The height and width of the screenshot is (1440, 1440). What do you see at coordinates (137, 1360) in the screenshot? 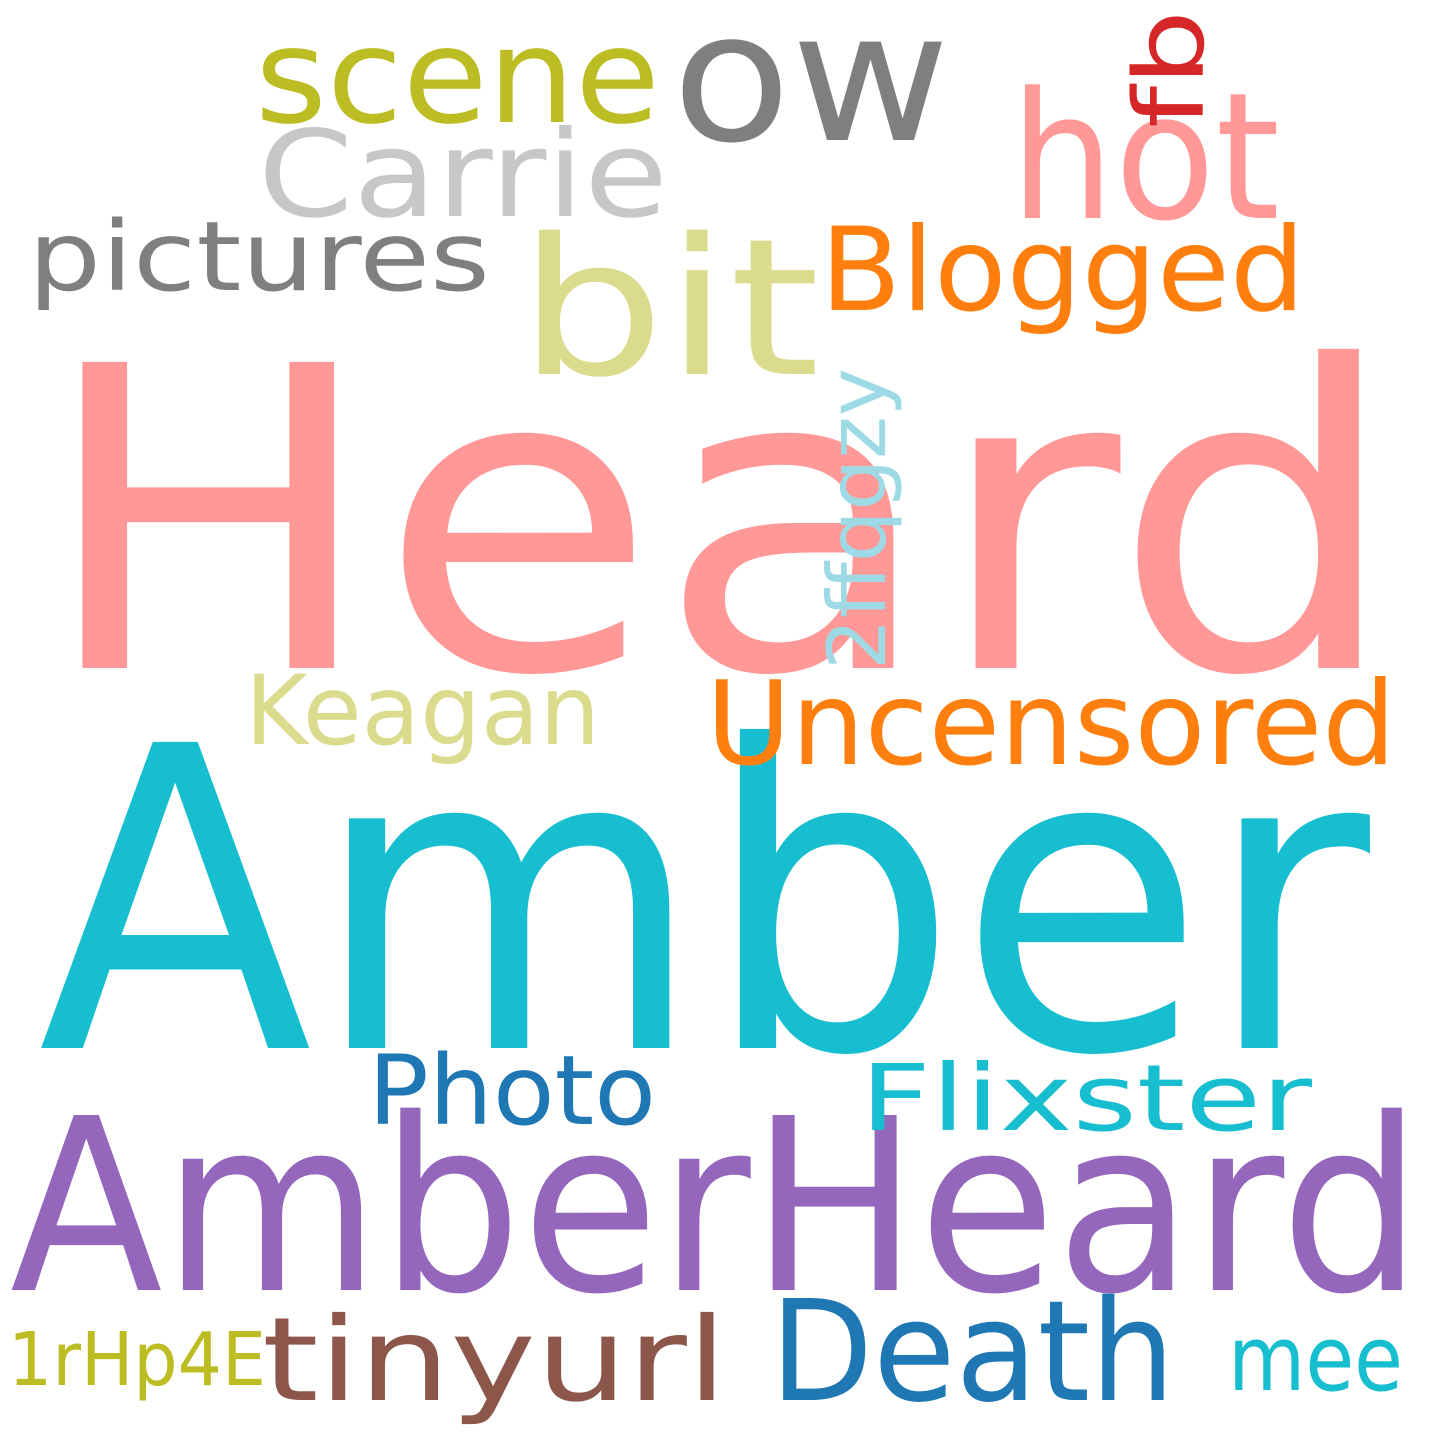
I see `word-1rhp4e: 1rHp4E` at bounding box center [137, 1360].